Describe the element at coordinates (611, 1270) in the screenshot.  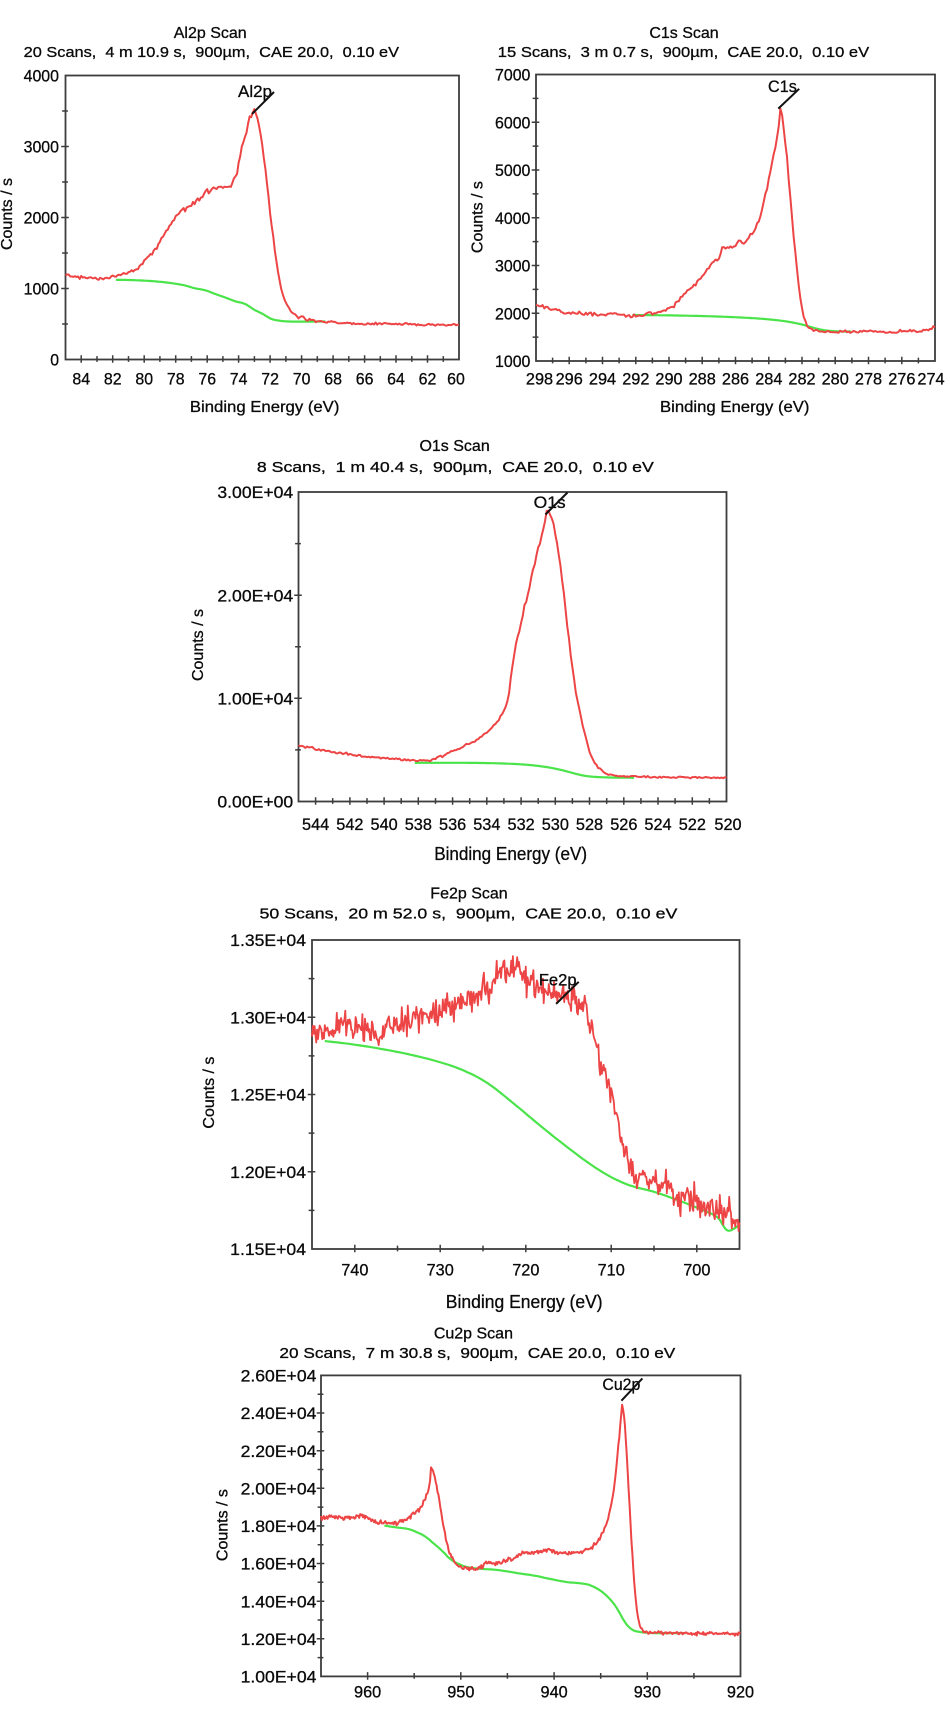
I see `svg-text: 710` at that location.